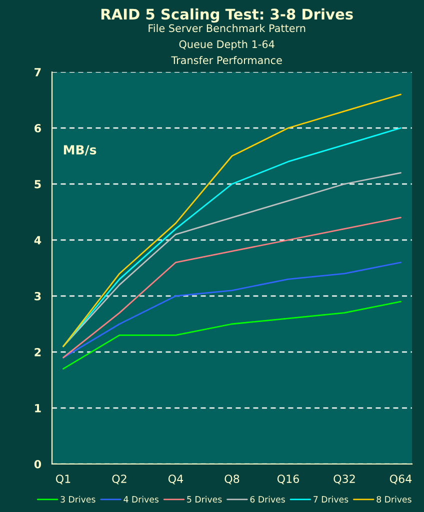 This screenshot has width=424, height=512. What do you see at coordinates (80, 150) in the screenshot?
I see `y-axis-title: MB/s` at bounding box center [80, 150].